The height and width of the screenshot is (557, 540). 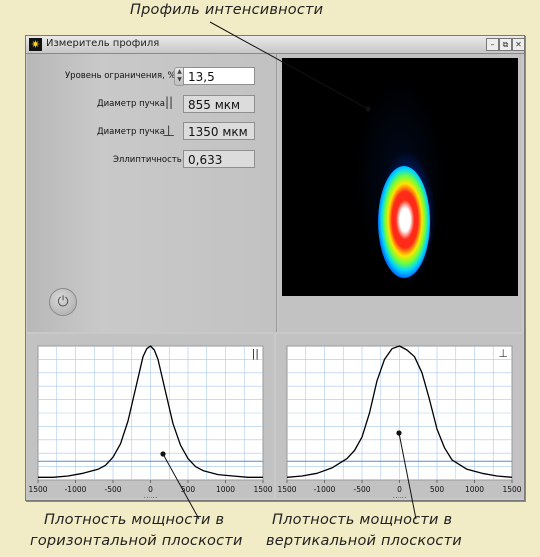 What do you see at coordinates (35, 44) in the screenshot?
I see `star-burst-icon: ✷` at bounding box center [35, 44].